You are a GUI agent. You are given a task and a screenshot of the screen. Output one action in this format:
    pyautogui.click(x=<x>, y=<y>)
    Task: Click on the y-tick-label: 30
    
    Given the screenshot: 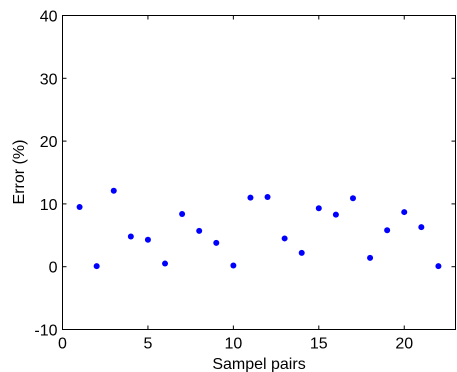 What is the action you would take?
    pyautogui.click(x=49, y=79)
    